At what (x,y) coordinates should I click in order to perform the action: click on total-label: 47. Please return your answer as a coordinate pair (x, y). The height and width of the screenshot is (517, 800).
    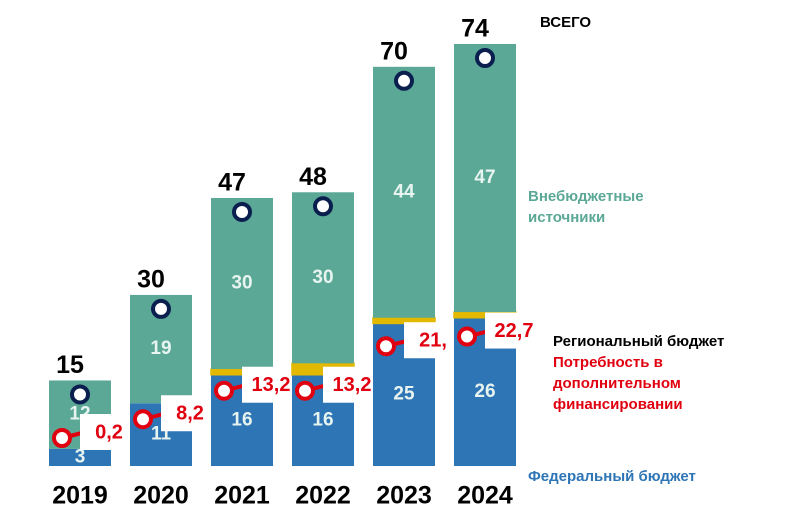
    Looking at the image, I should click on (232, 183).